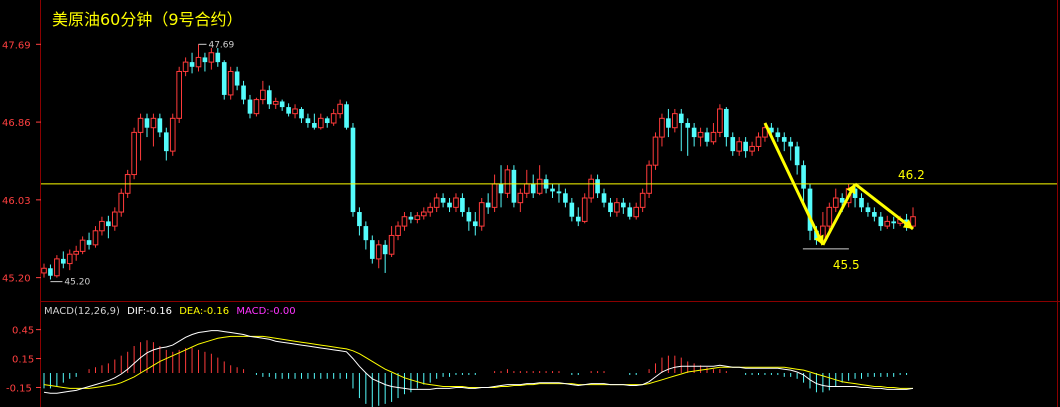 This screenshot has width=1060, height=407. Describe the element at coordinates (216, 45) in the screenshot. I see `high-marker: 47.69` at that location.